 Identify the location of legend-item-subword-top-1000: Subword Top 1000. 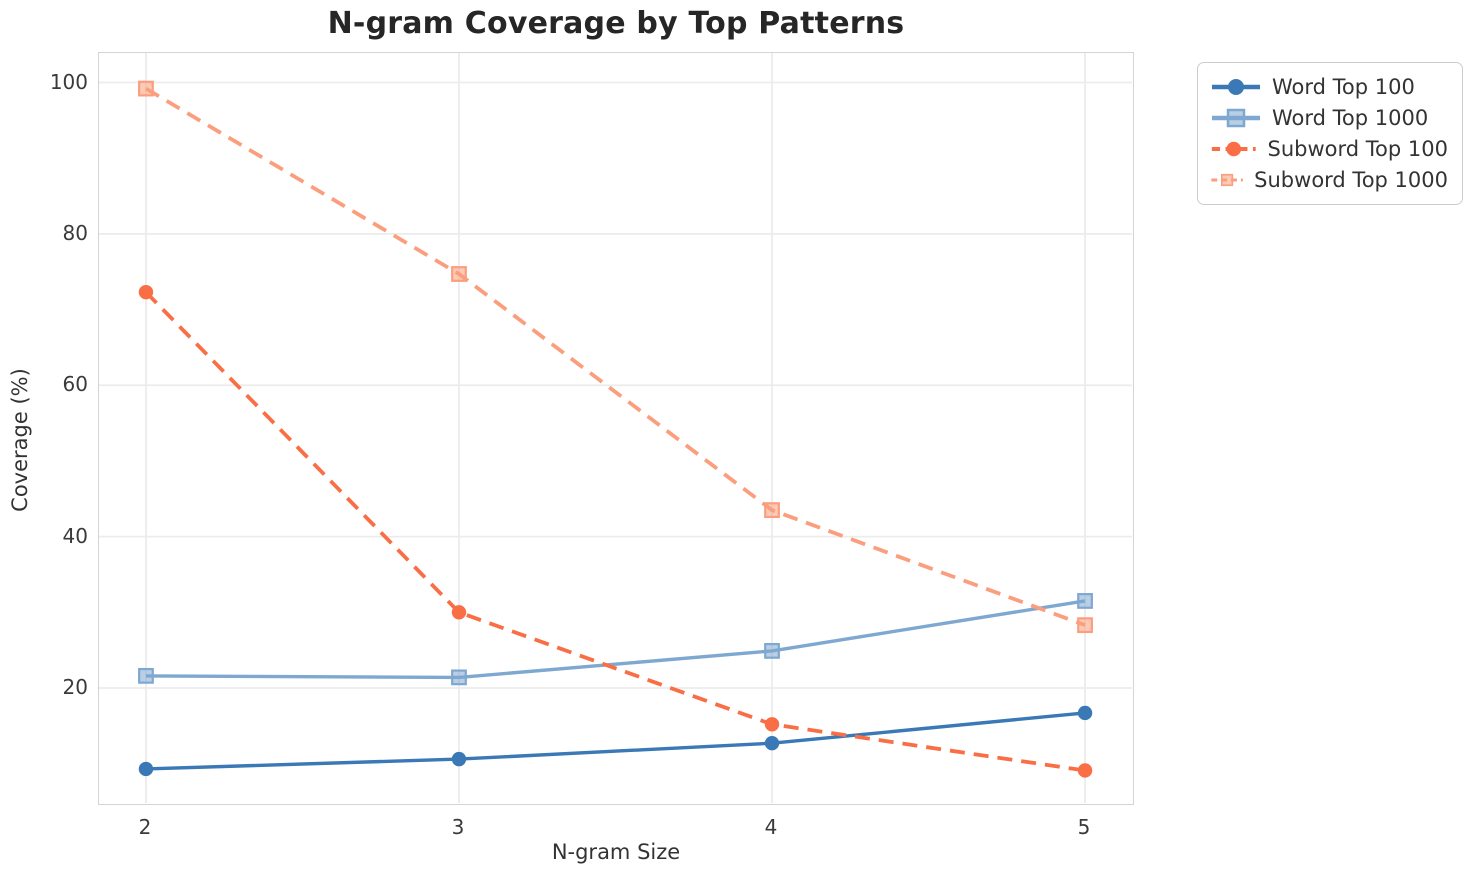
(1329, 180).